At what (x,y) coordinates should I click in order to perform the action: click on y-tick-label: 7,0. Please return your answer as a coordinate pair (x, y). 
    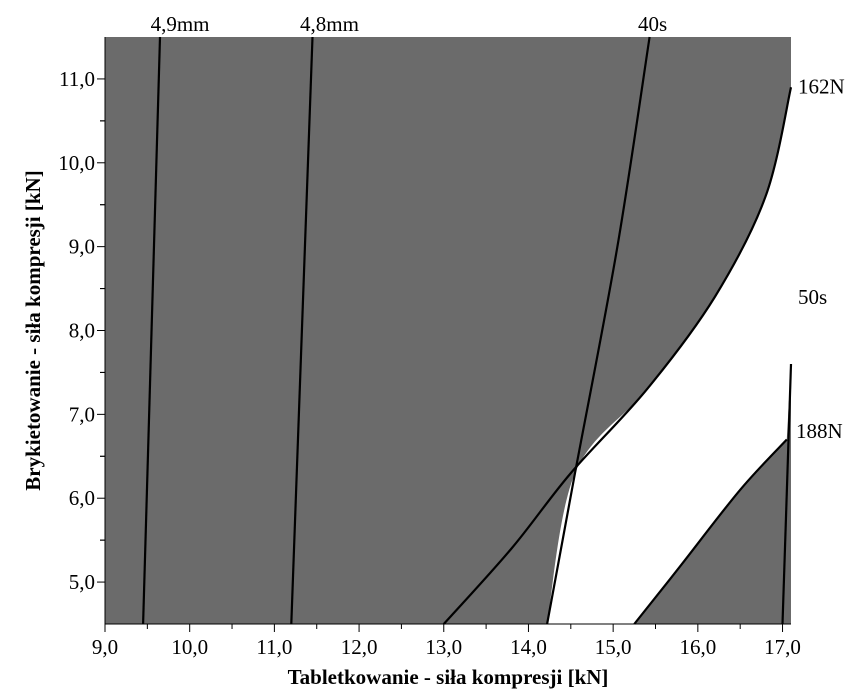
    Looking at the image, I should click on (82, 414).